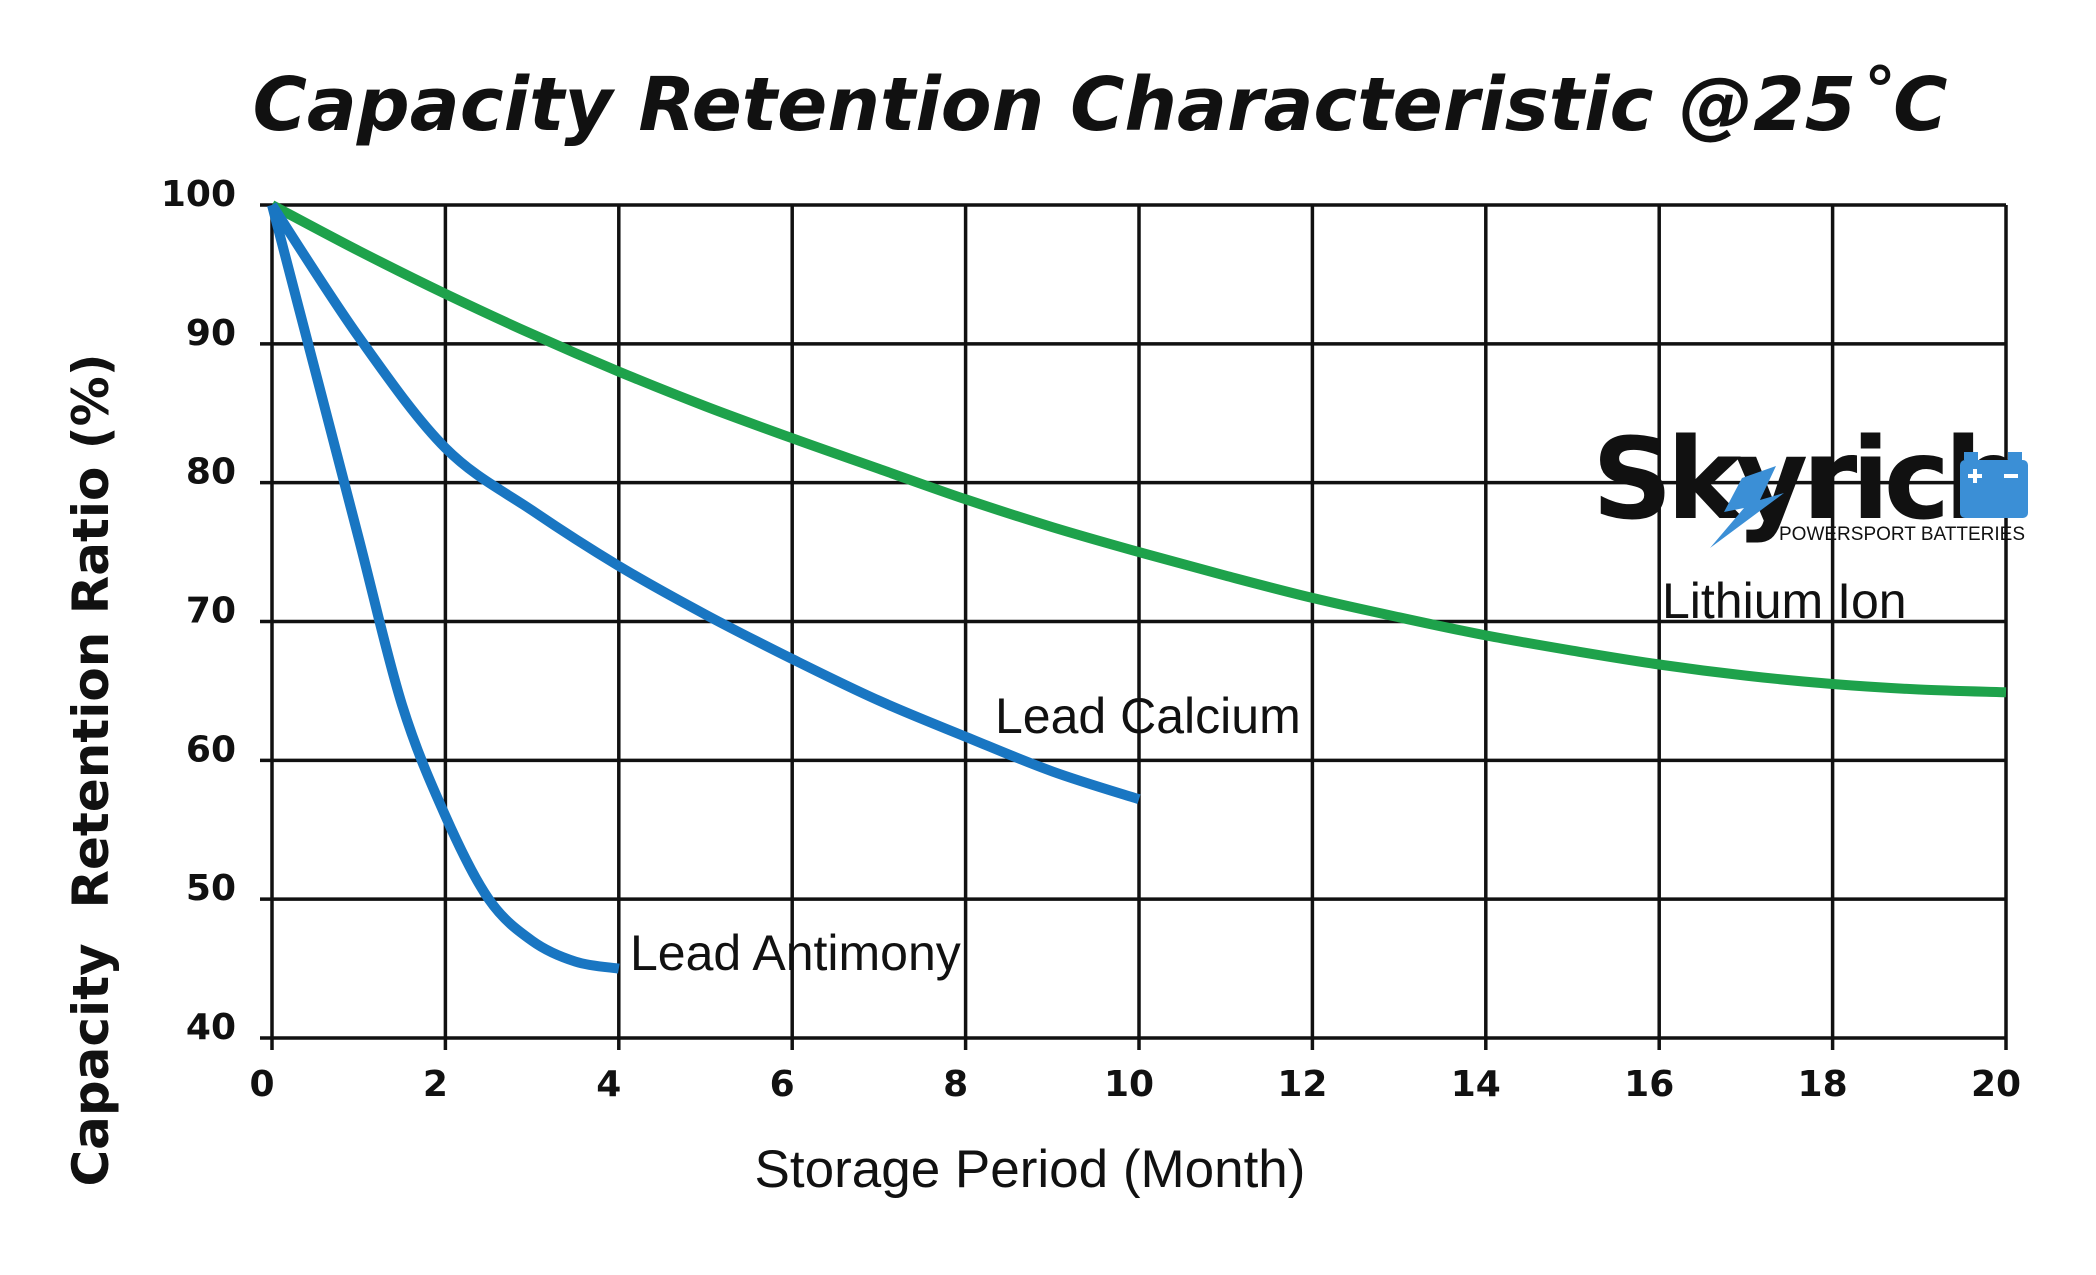 The height and width of the screenshot is (1275, 2096). Describe the element at coordinates (1030, 1169) in the screenshot. I see `x-axis-label: Storage Period (Month)` at that location.